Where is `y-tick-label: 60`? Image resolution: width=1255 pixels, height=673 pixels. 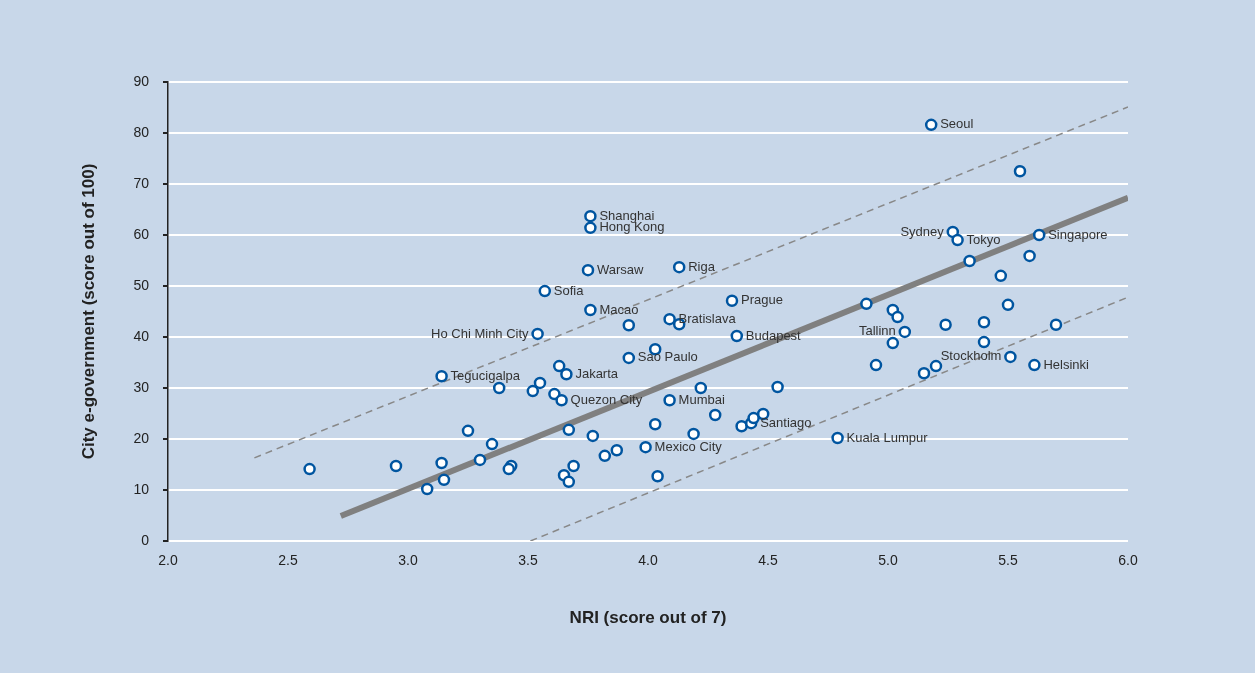 y-tick-label: 60 is located at coordinates (141, 233).